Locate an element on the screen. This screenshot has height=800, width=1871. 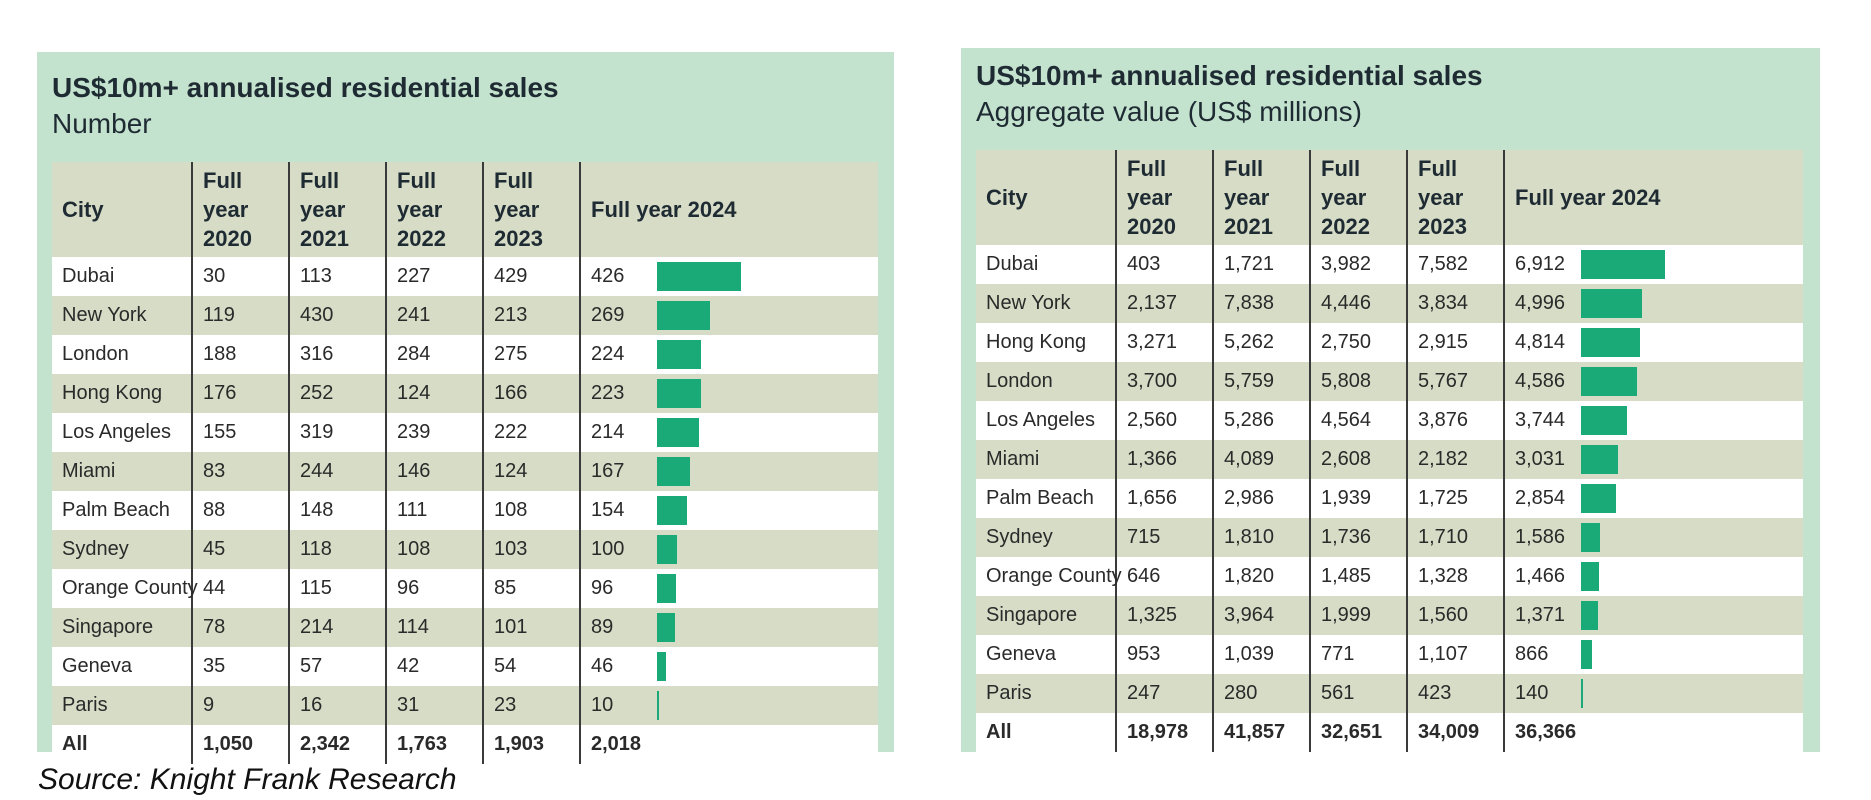
value-text: 124 is located at coordinates (511, 471).